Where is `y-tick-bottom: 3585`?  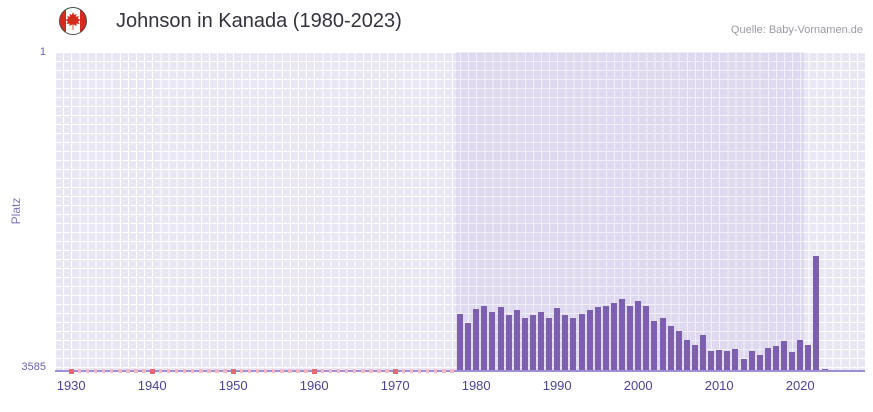 y-tick-bottom: 3585 is located at coordinates (33, 367).